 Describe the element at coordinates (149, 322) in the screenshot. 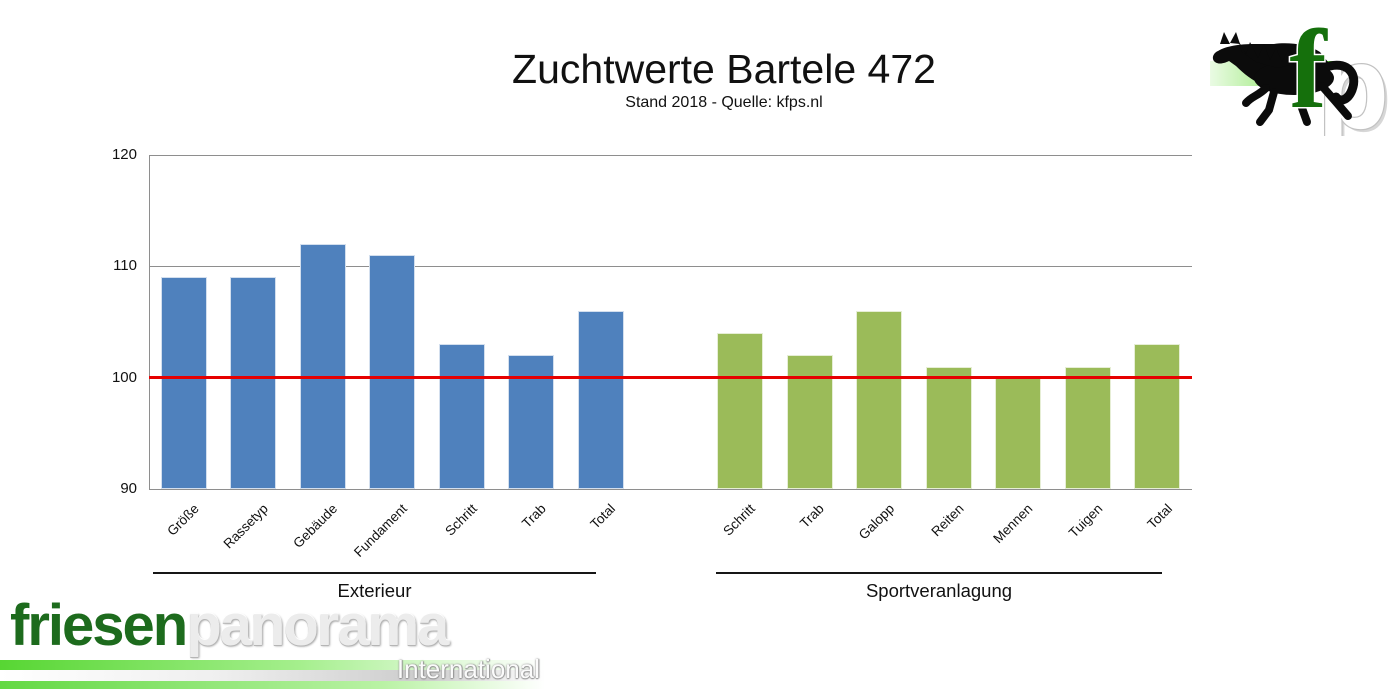

I see `y-axis-line` at that location.